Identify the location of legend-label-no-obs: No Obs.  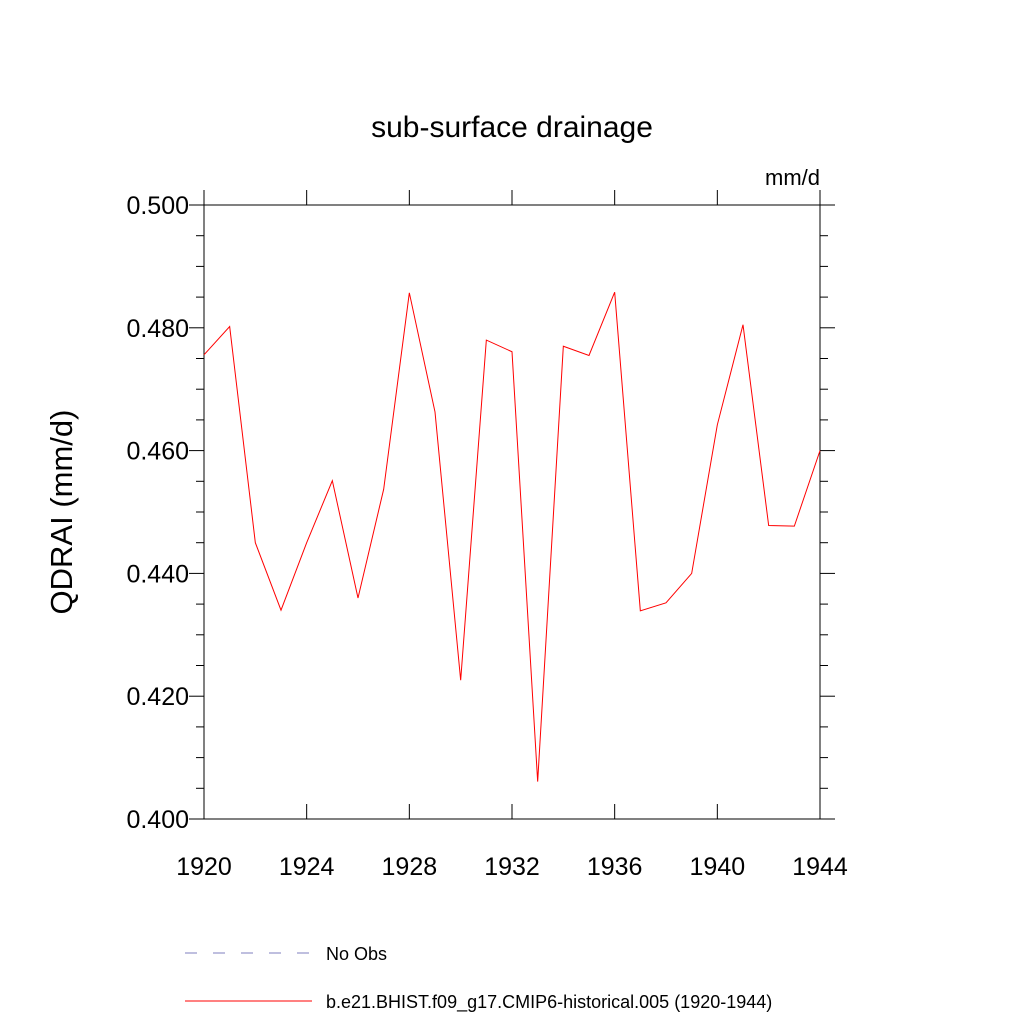
(356, 954).